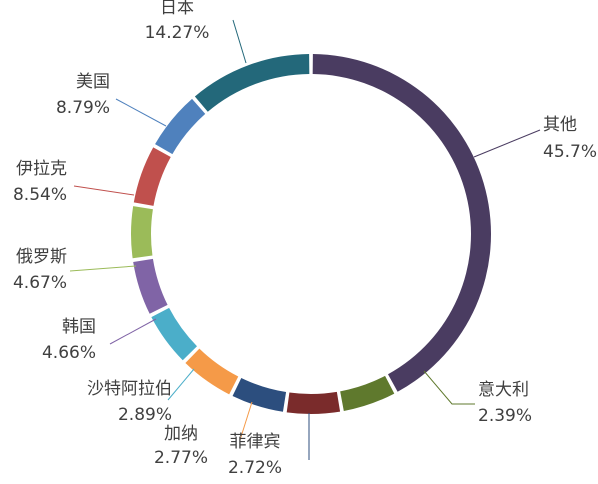 The width and height of the screenshot is (598, 484). Describe the element at coordinates (83, 108) in the screenshot. I see `slice-value-label: 8.79%` at that location.